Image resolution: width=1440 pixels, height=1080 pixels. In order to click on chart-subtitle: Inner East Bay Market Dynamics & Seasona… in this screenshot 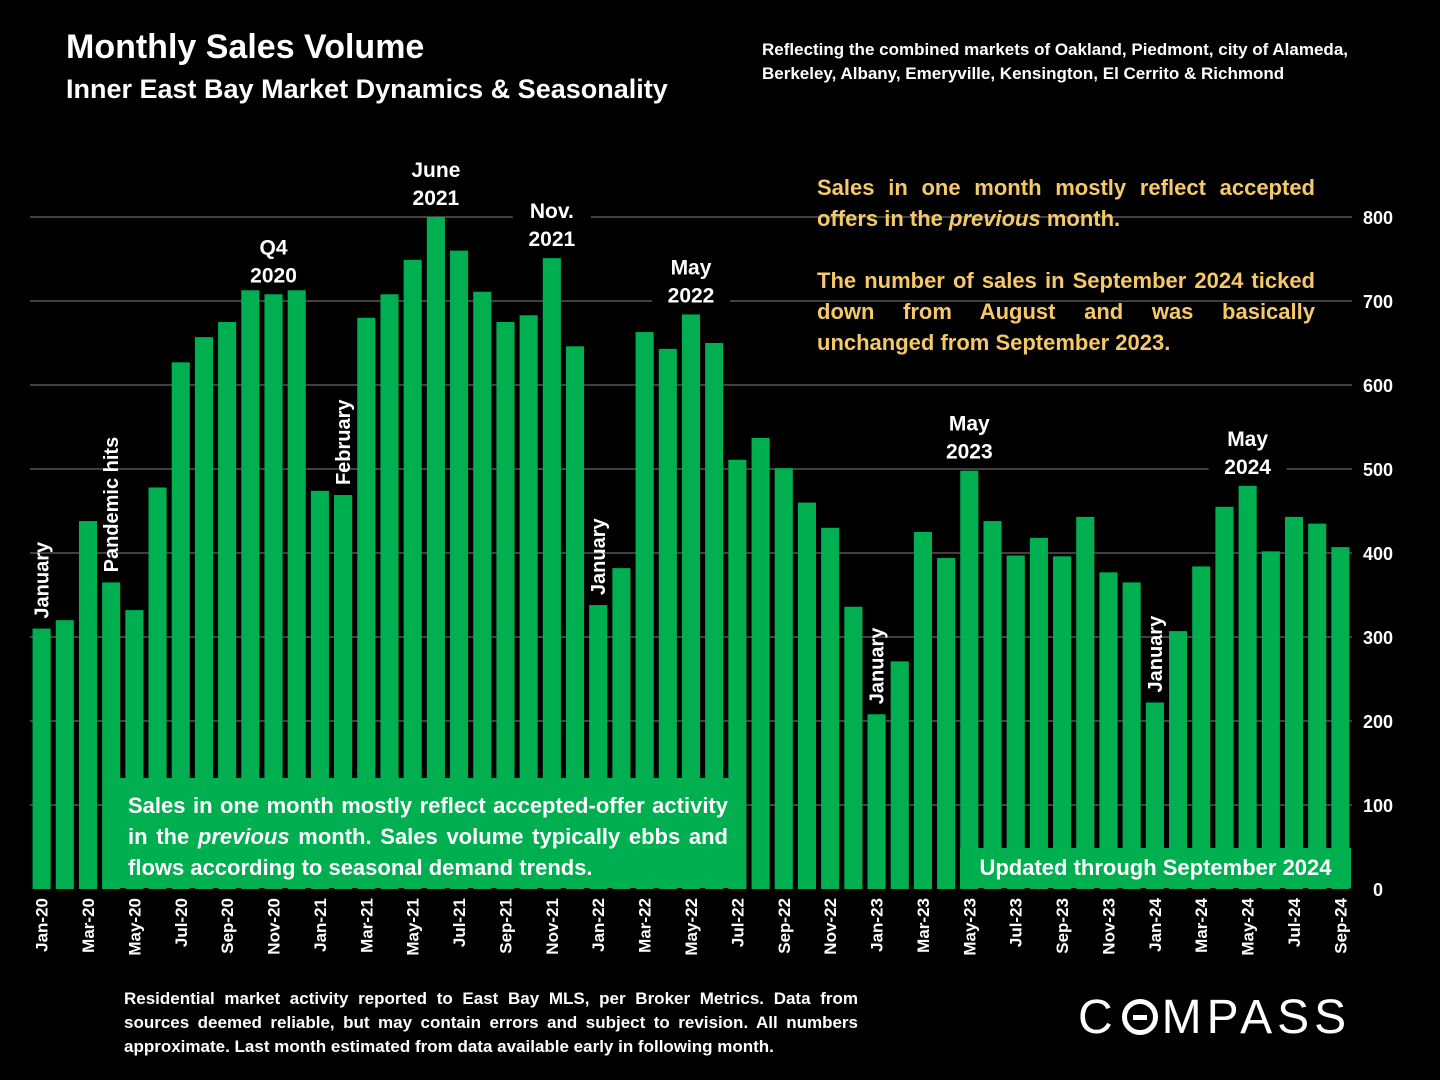, I will do `click(367, 89)`.